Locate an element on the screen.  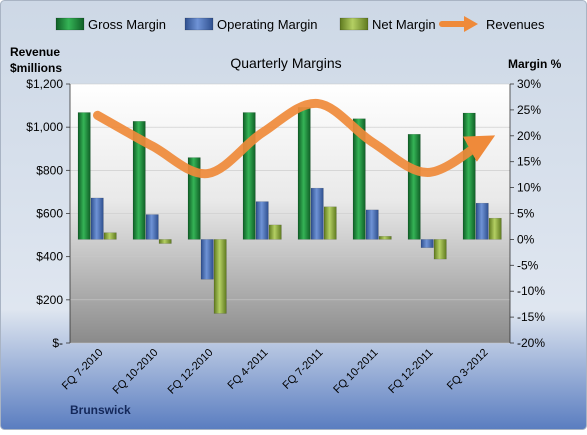
legend-label: Gross Margin is located at coordinates (127, 24).